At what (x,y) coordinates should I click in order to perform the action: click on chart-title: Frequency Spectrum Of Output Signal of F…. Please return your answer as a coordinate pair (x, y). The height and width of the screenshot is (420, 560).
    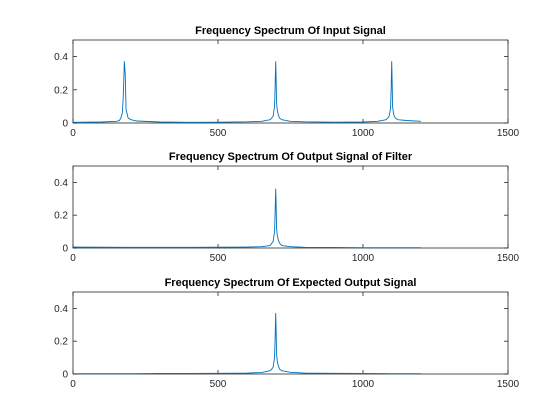
    Looking at the image, I should click on (291, 157).